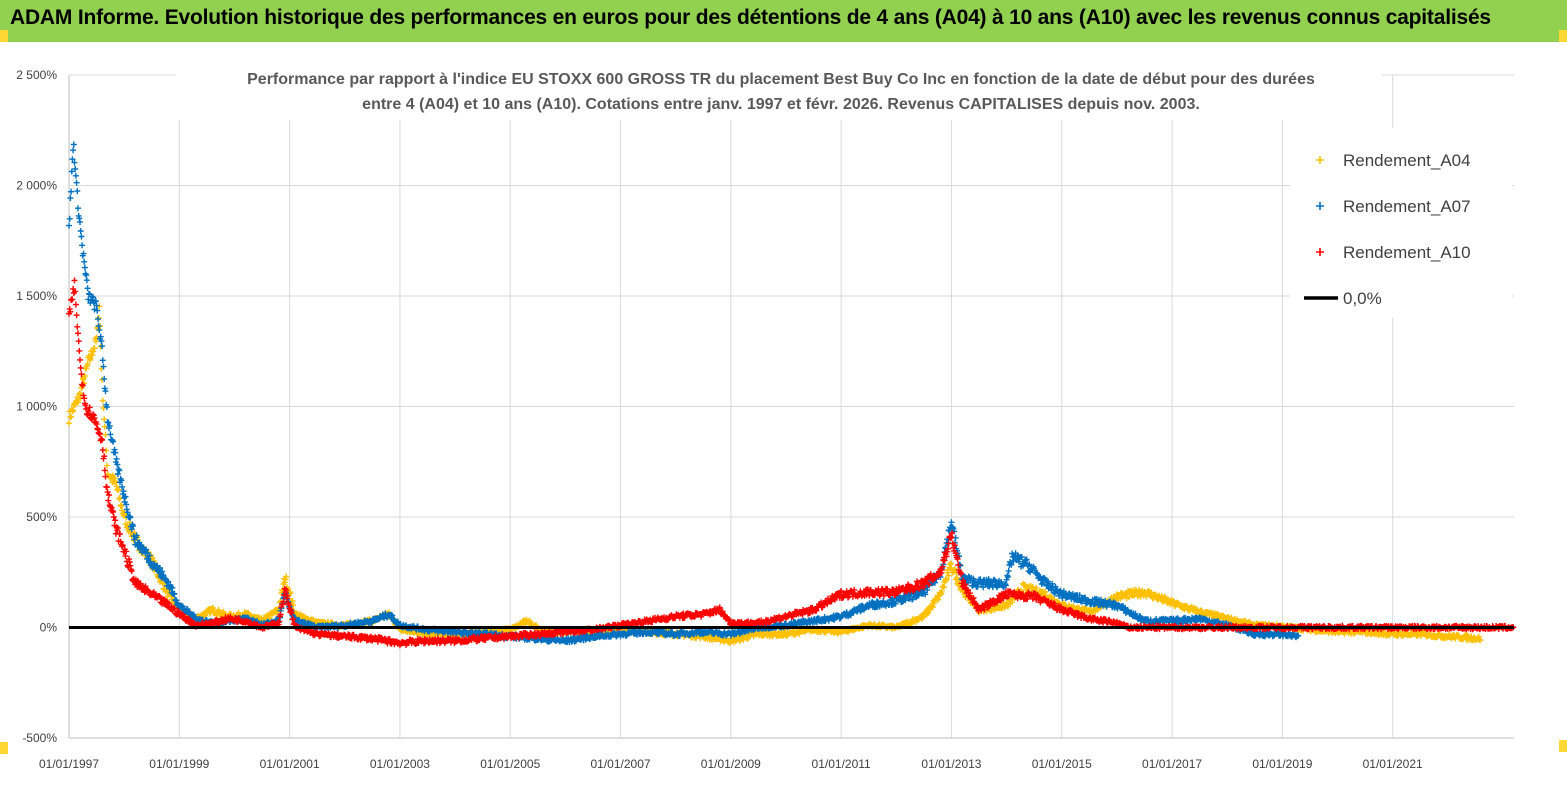 This screenshot has height=790, width=1567. Describe the element at coordinates (4, 36) in the screenshot. I see `corner-marker-top-left` at that location.